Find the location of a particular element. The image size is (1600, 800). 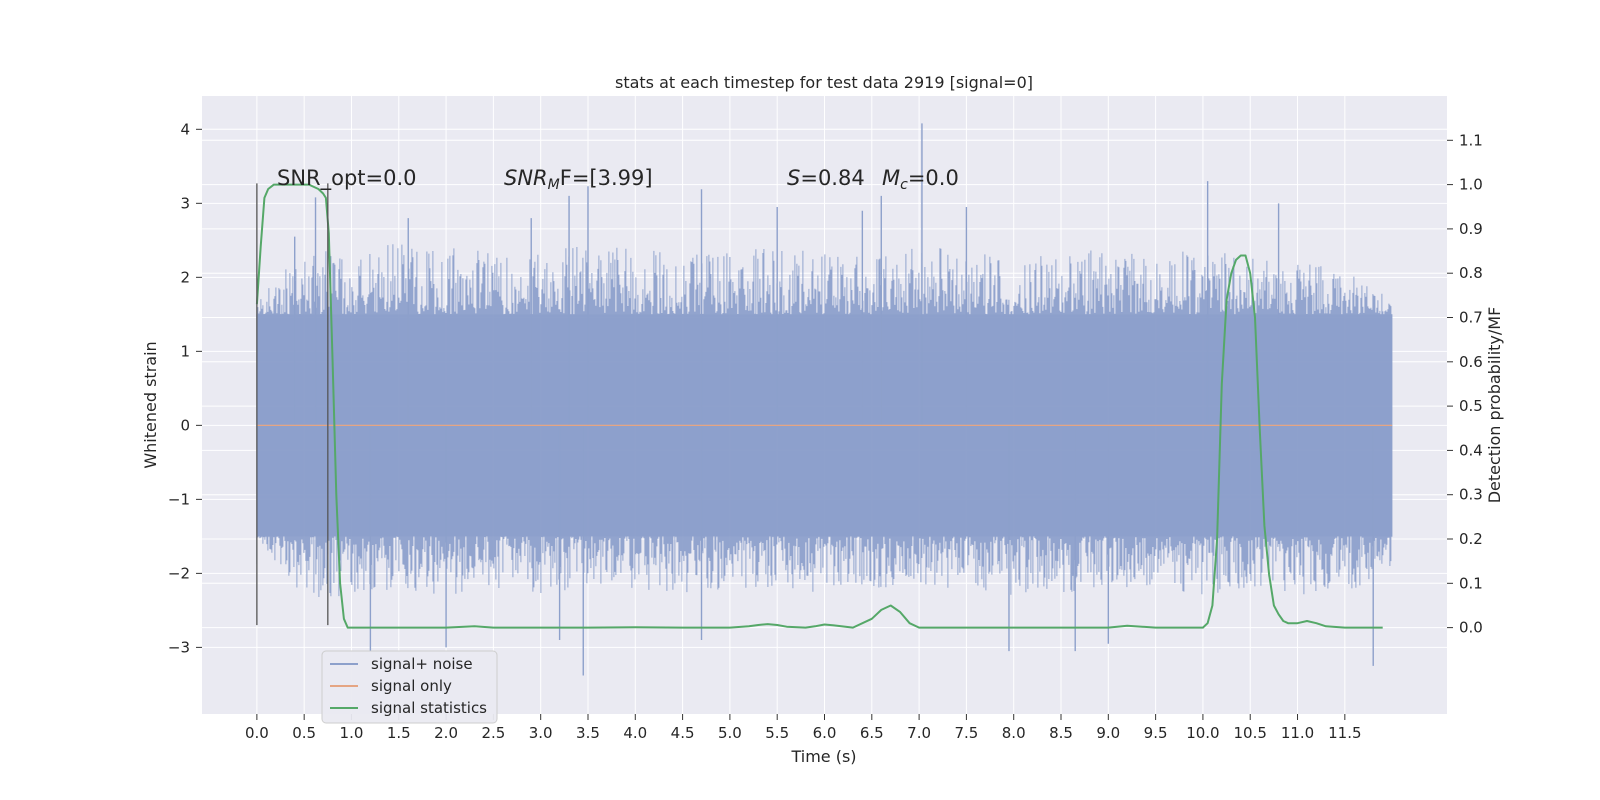

y-left-tick-label-0: 4 is located at coordinates (185, 129).